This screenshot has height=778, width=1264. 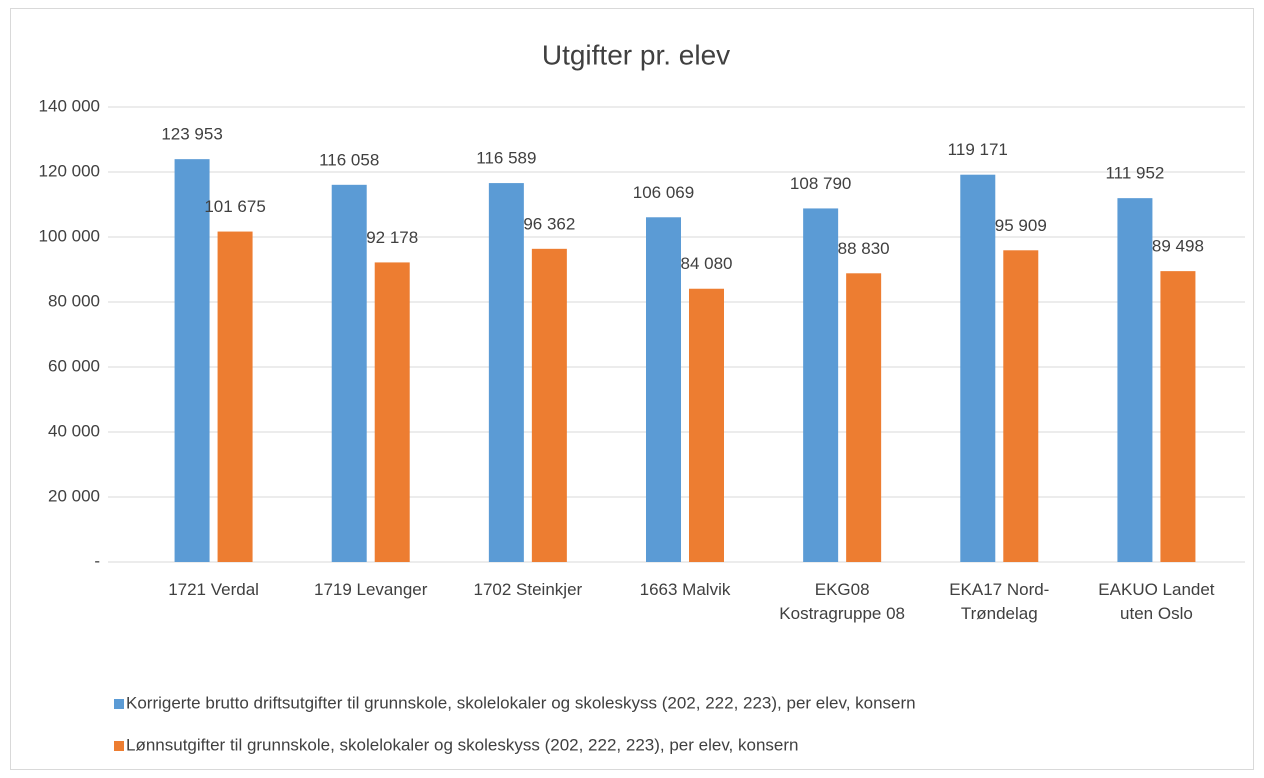 I want to click on y-tick-label: 120 000, so click(x=69, y=170).